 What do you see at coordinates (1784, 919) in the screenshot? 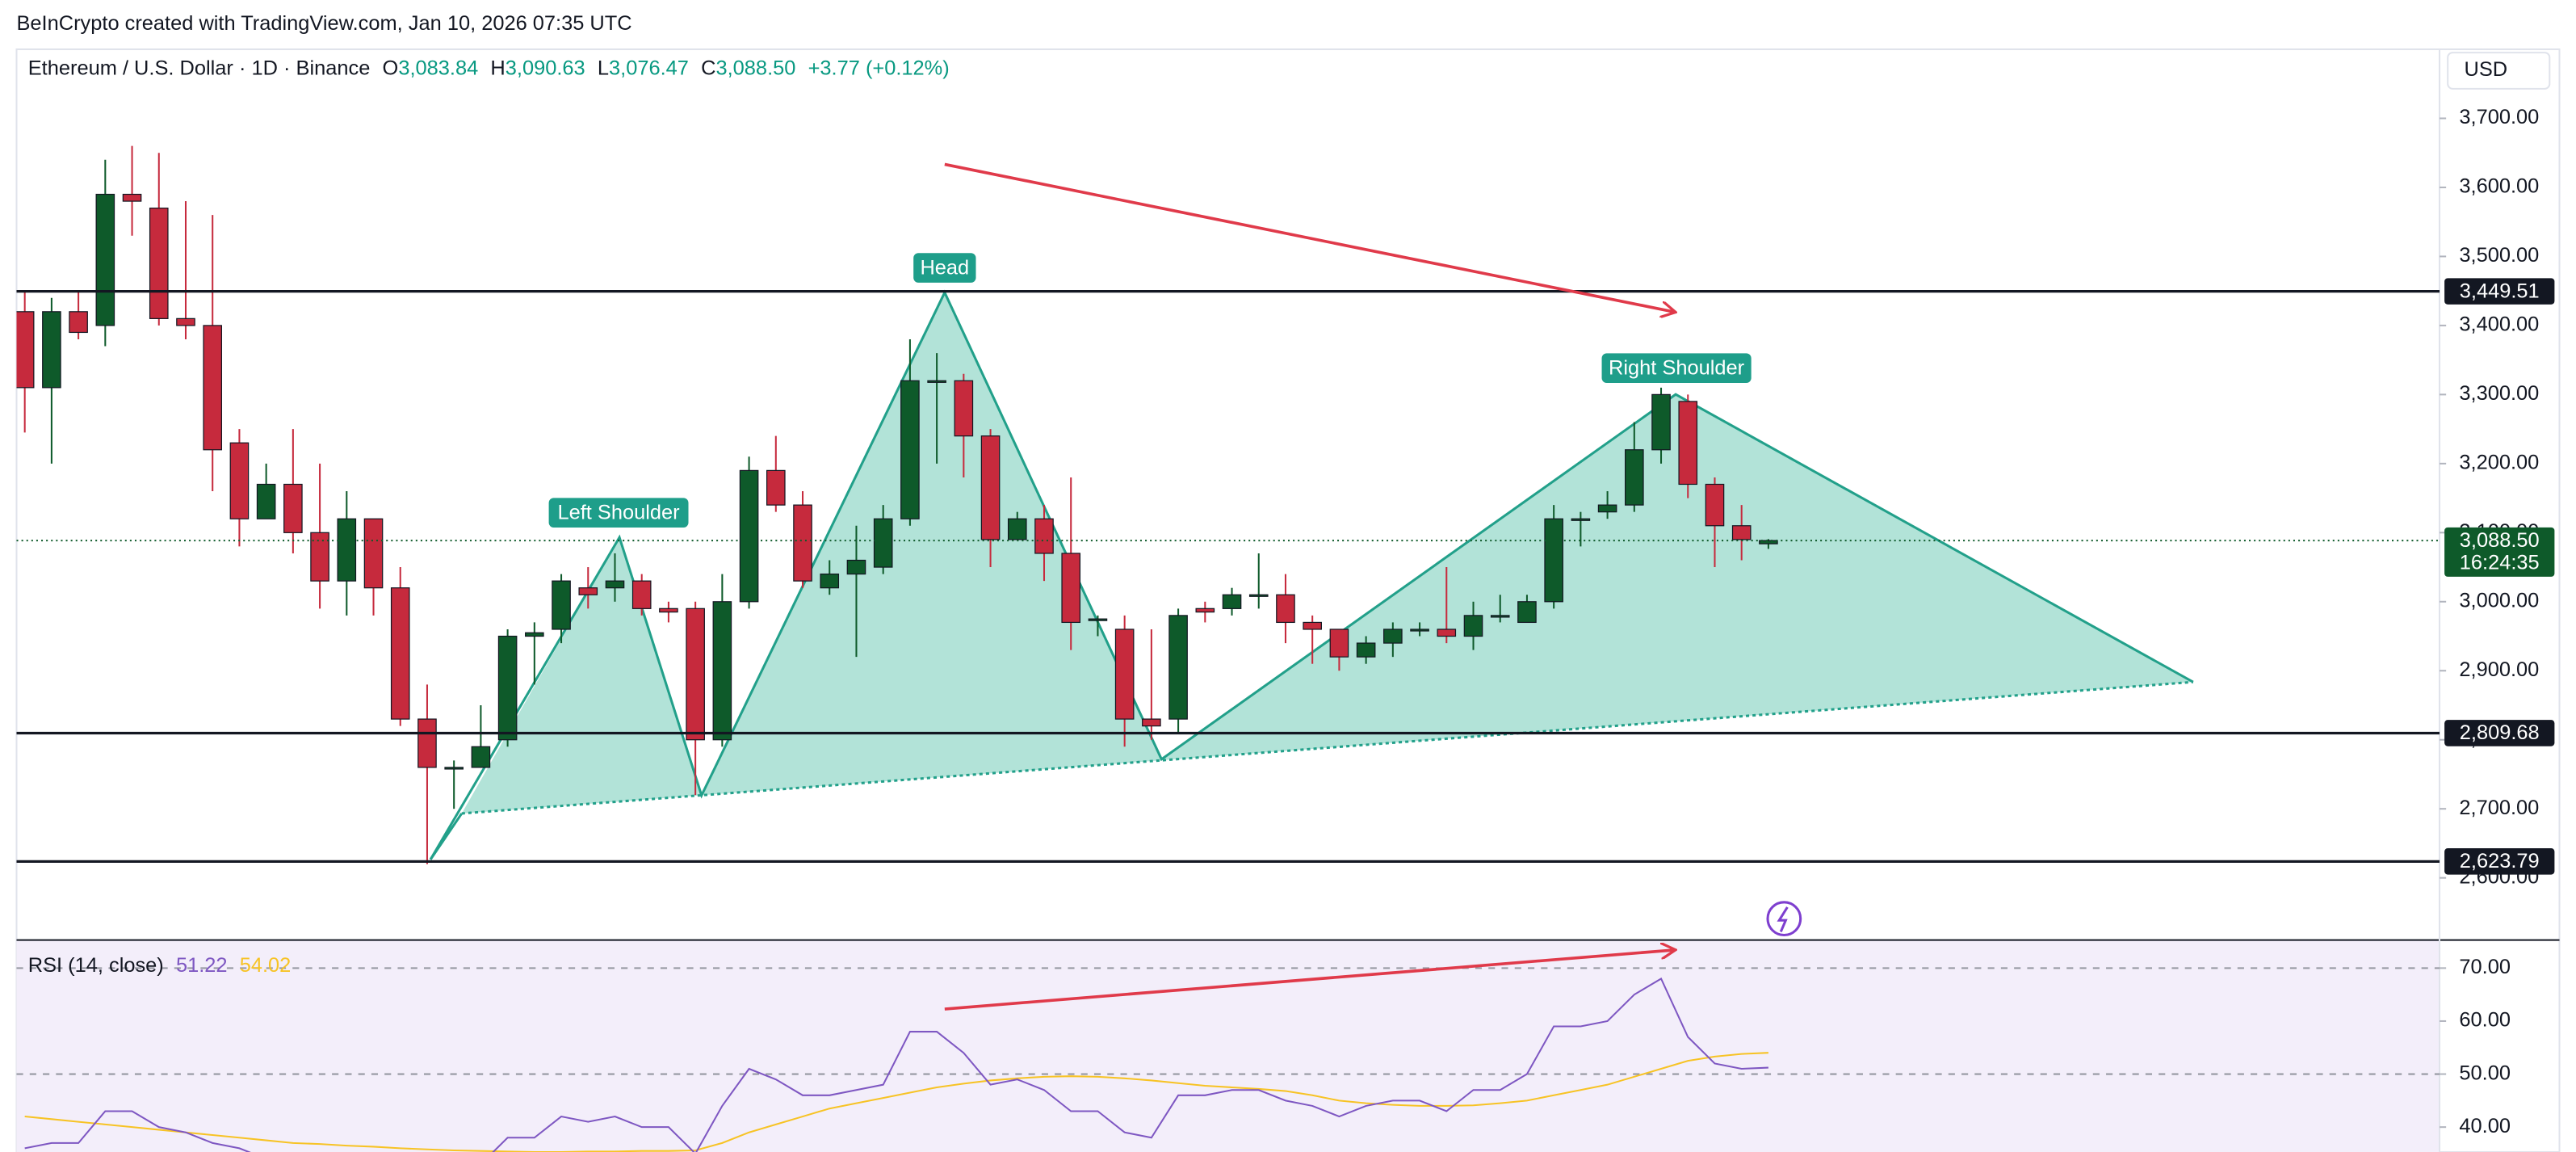
I see `lightning-icon` at bounding box center [1784, 919].